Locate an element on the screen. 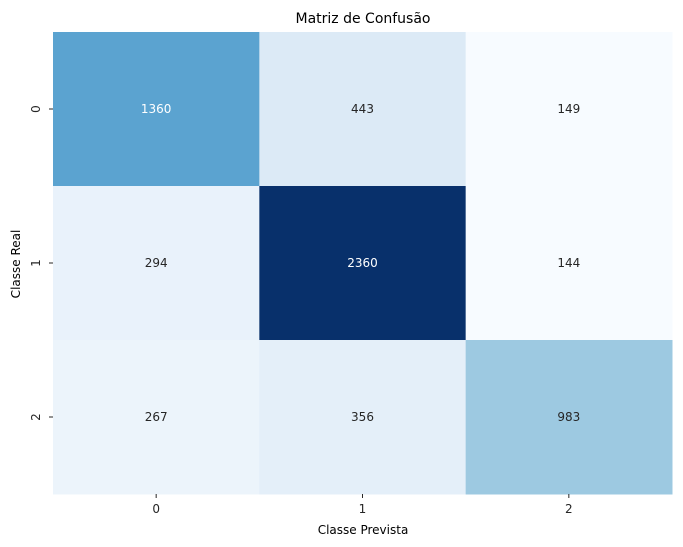  chart-title: Matriz de Confusão is located at coordinates (363, 19).